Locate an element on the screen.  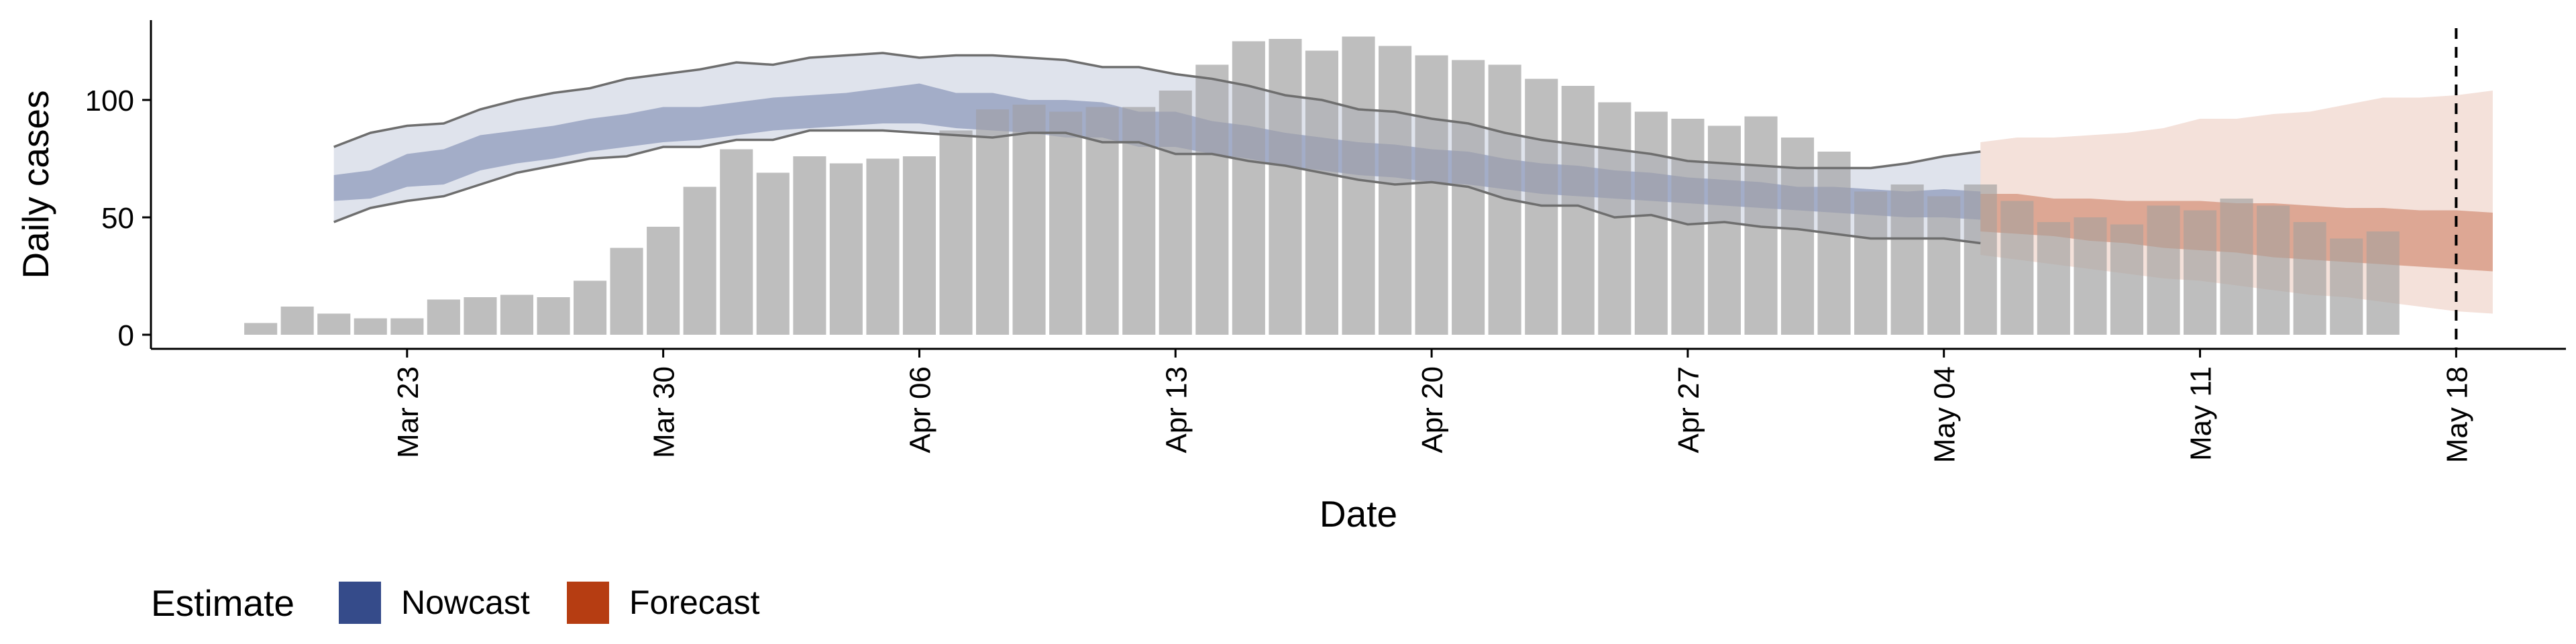
x-tick-label: Apr 27 is located at coordinates (1688, 409).